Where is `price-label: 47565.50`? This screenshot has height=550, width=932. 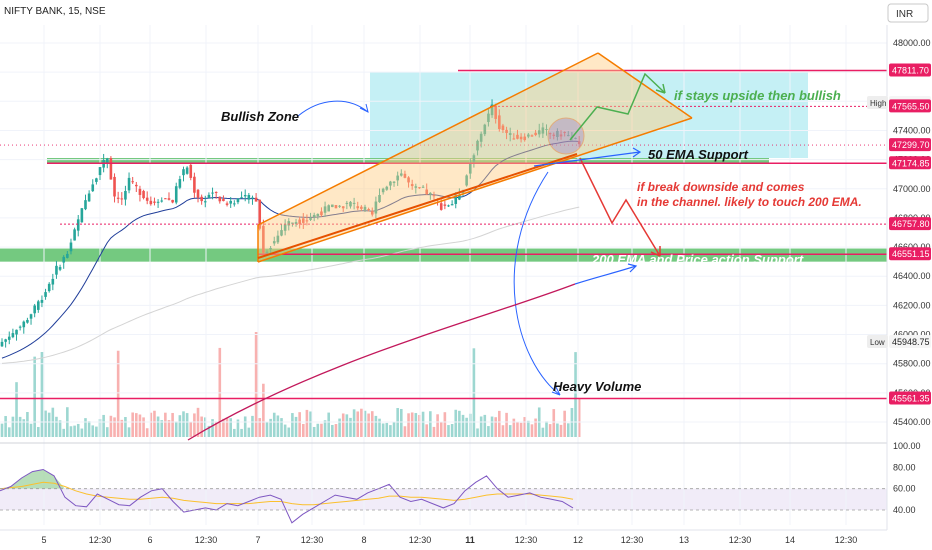
price-label: 47565.50 is located at coordinates (911, 106).